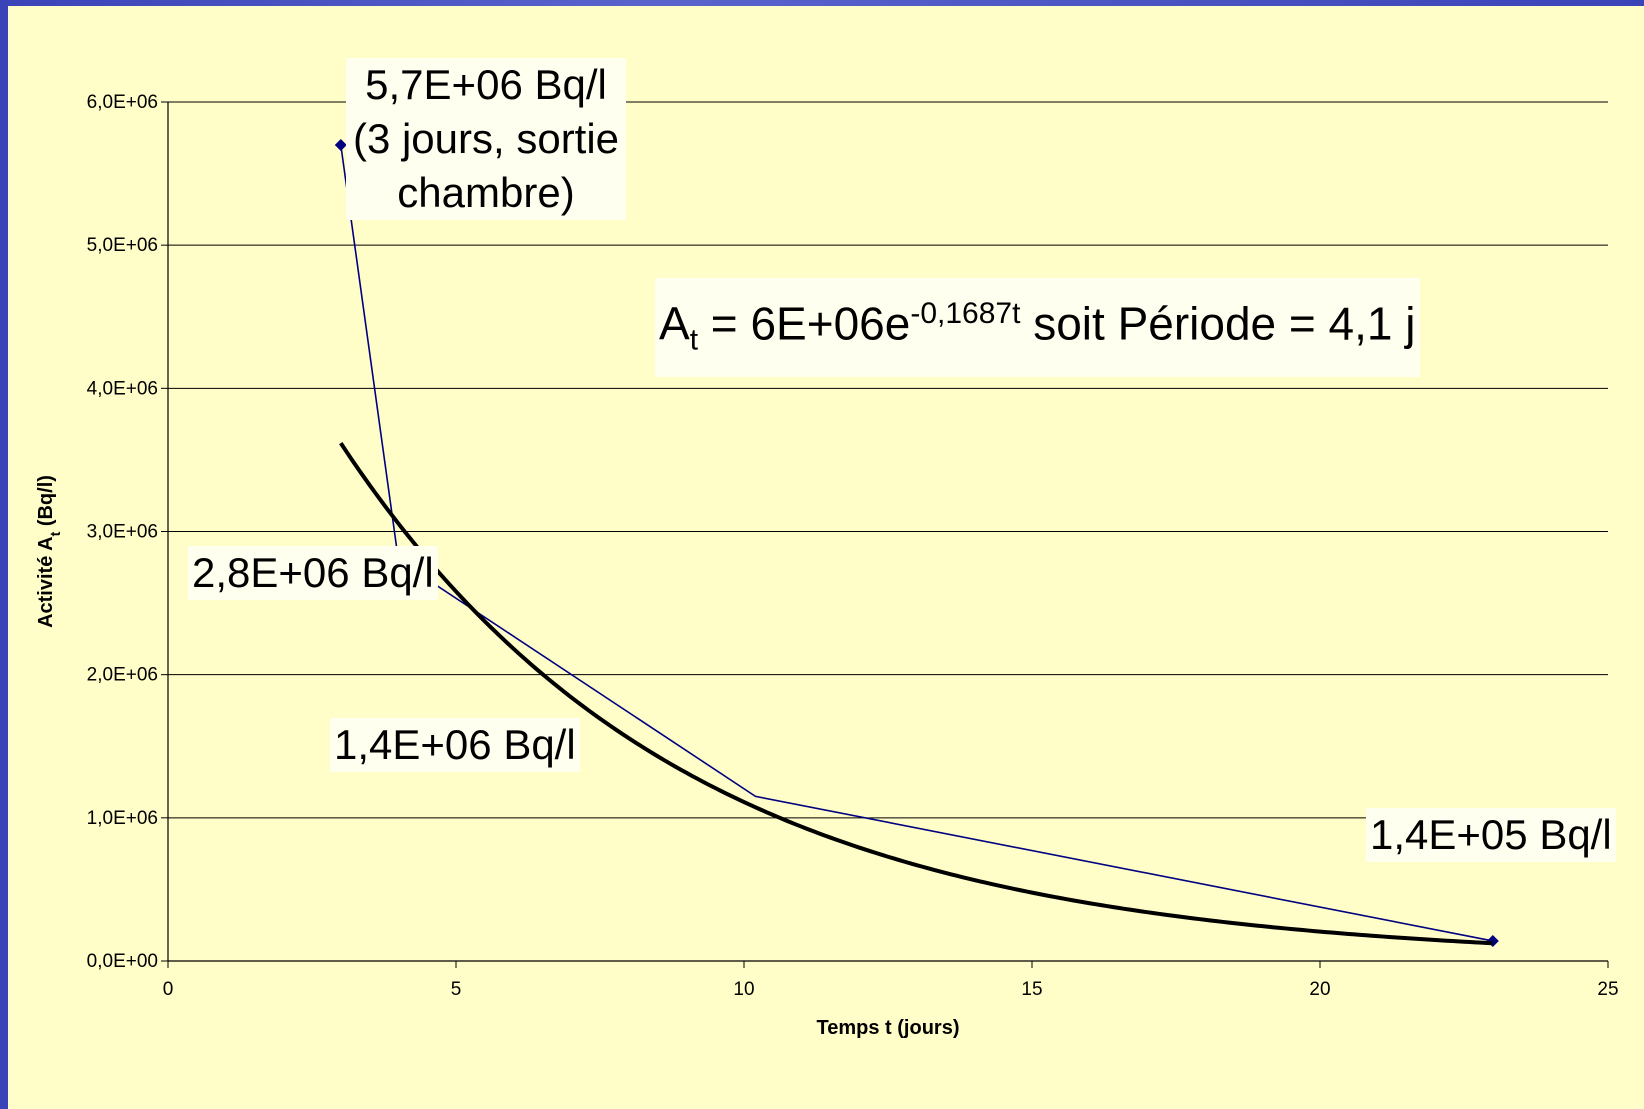 The image size is (1644, 1109). I want to click on y-axis-title-main: Activité A, so click(46, 582).